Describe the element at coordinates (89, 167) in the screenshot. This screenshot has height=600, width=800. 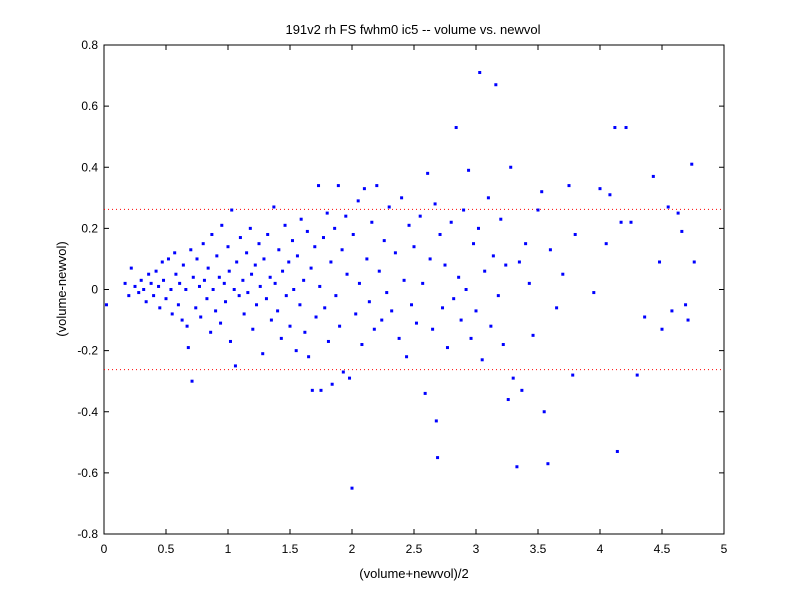
I see `y-tick-label: 0.4` at that location.